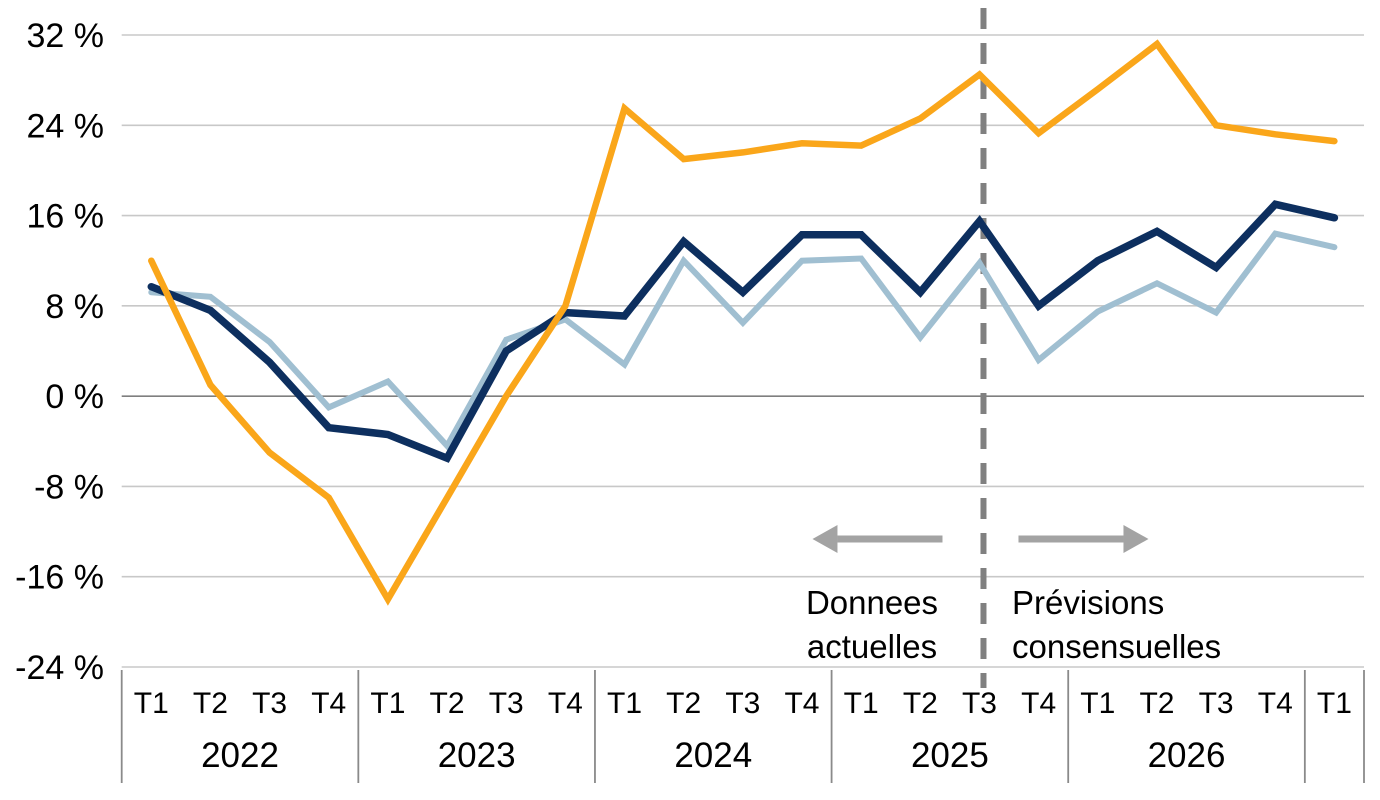 This screenshot has height=800, width=1380. I want to click on y-axis-tick-label: 32 %, so click(66, 36).